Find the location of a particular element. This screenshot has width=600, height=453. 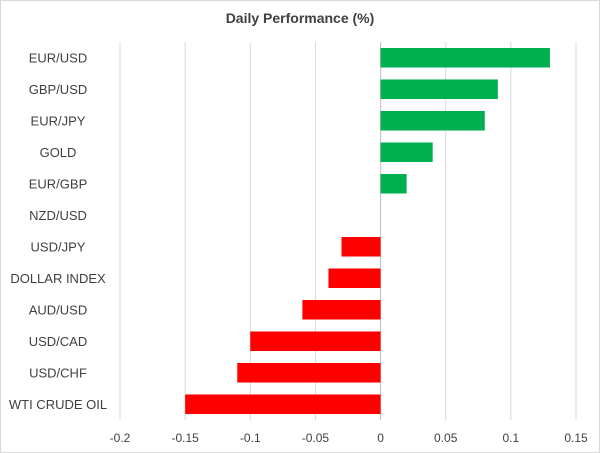

x-tick-label: 0.05 is located at coordinates (446, 438).